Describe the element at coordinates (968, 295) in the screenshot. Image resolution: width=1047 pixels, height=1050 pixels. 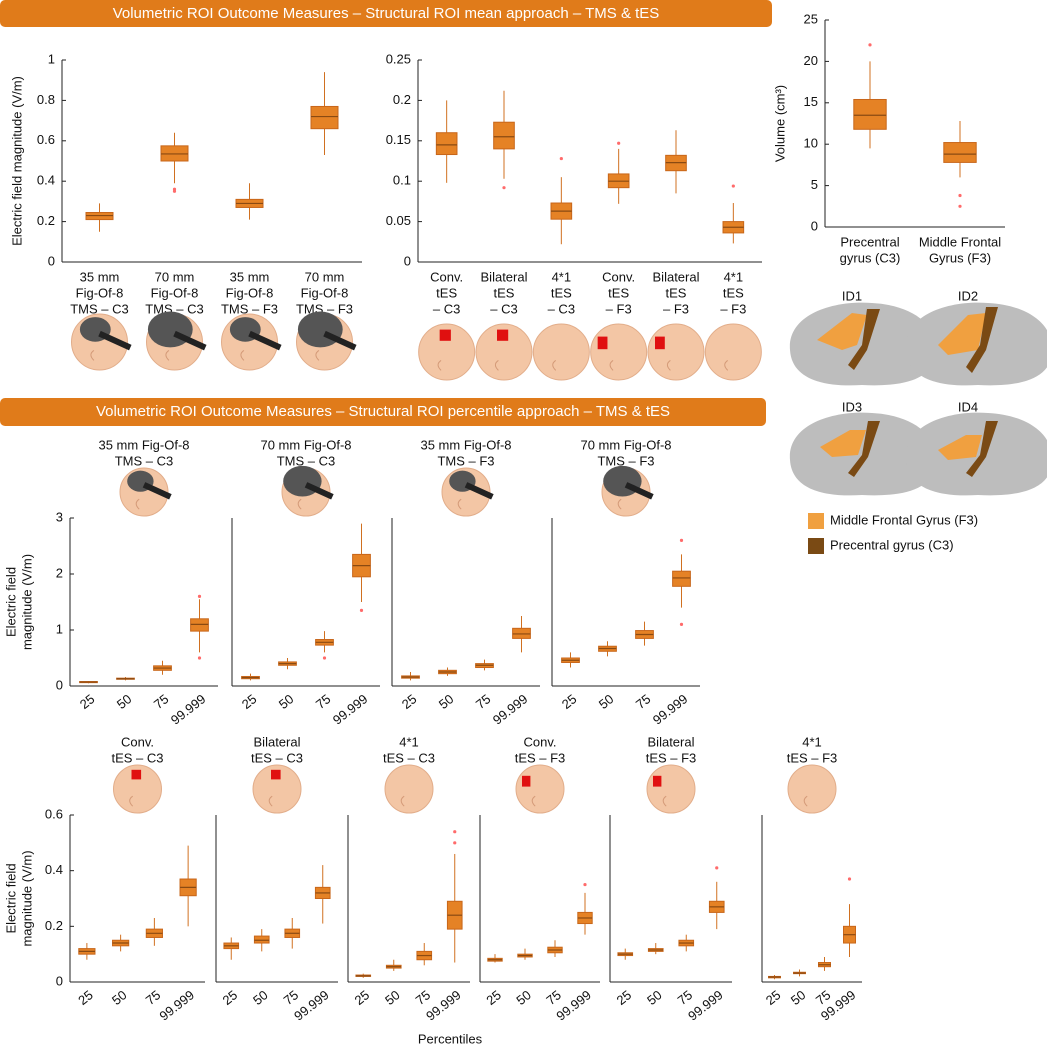
I see `brain-id: ID2` at that location.